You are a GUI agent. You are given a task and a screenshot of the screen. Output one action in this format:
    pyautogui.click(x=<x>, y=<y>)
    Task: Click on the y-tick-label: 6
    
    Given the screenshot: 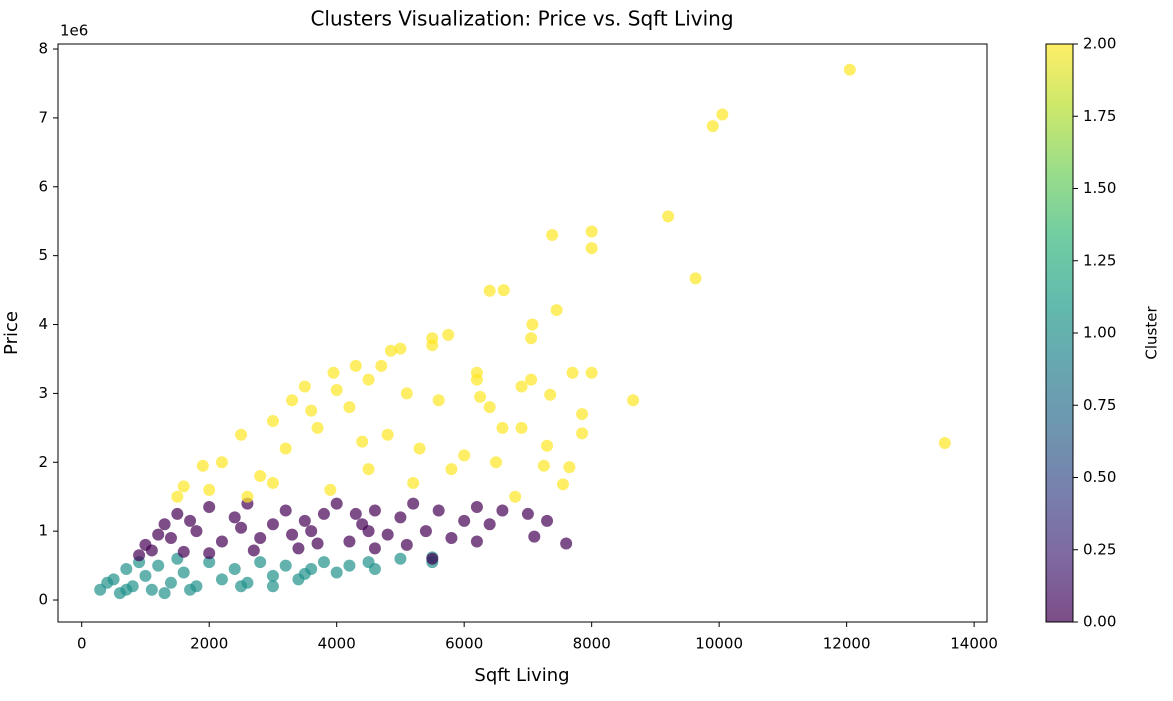 What is the action you would take?
    pyautogui.click(x=43, y=186)
    